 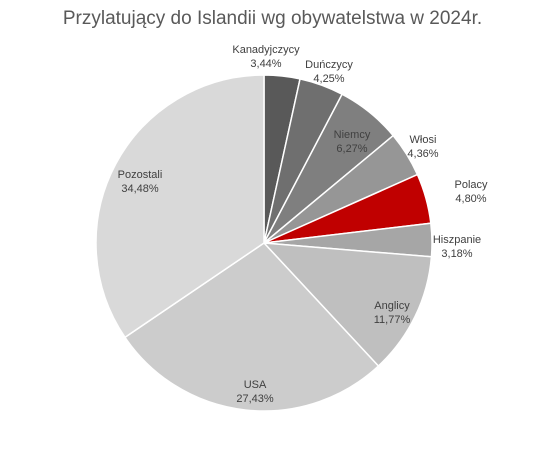 I want to click on slice-label-value: 4,36%, so click(x=422, y=154).